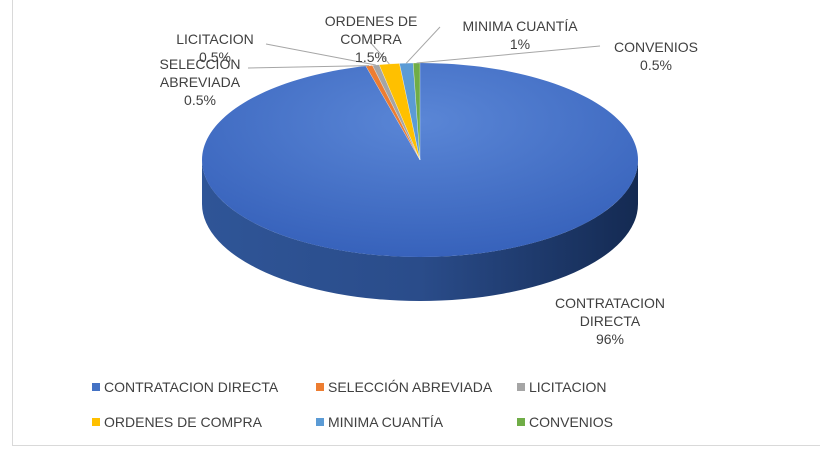 This screenshot has height=449, width=821. Describe the element at coordinates (371, 30) in the screenshot. I see `data-label-name: ORDENES DE COMPRA` at that location.